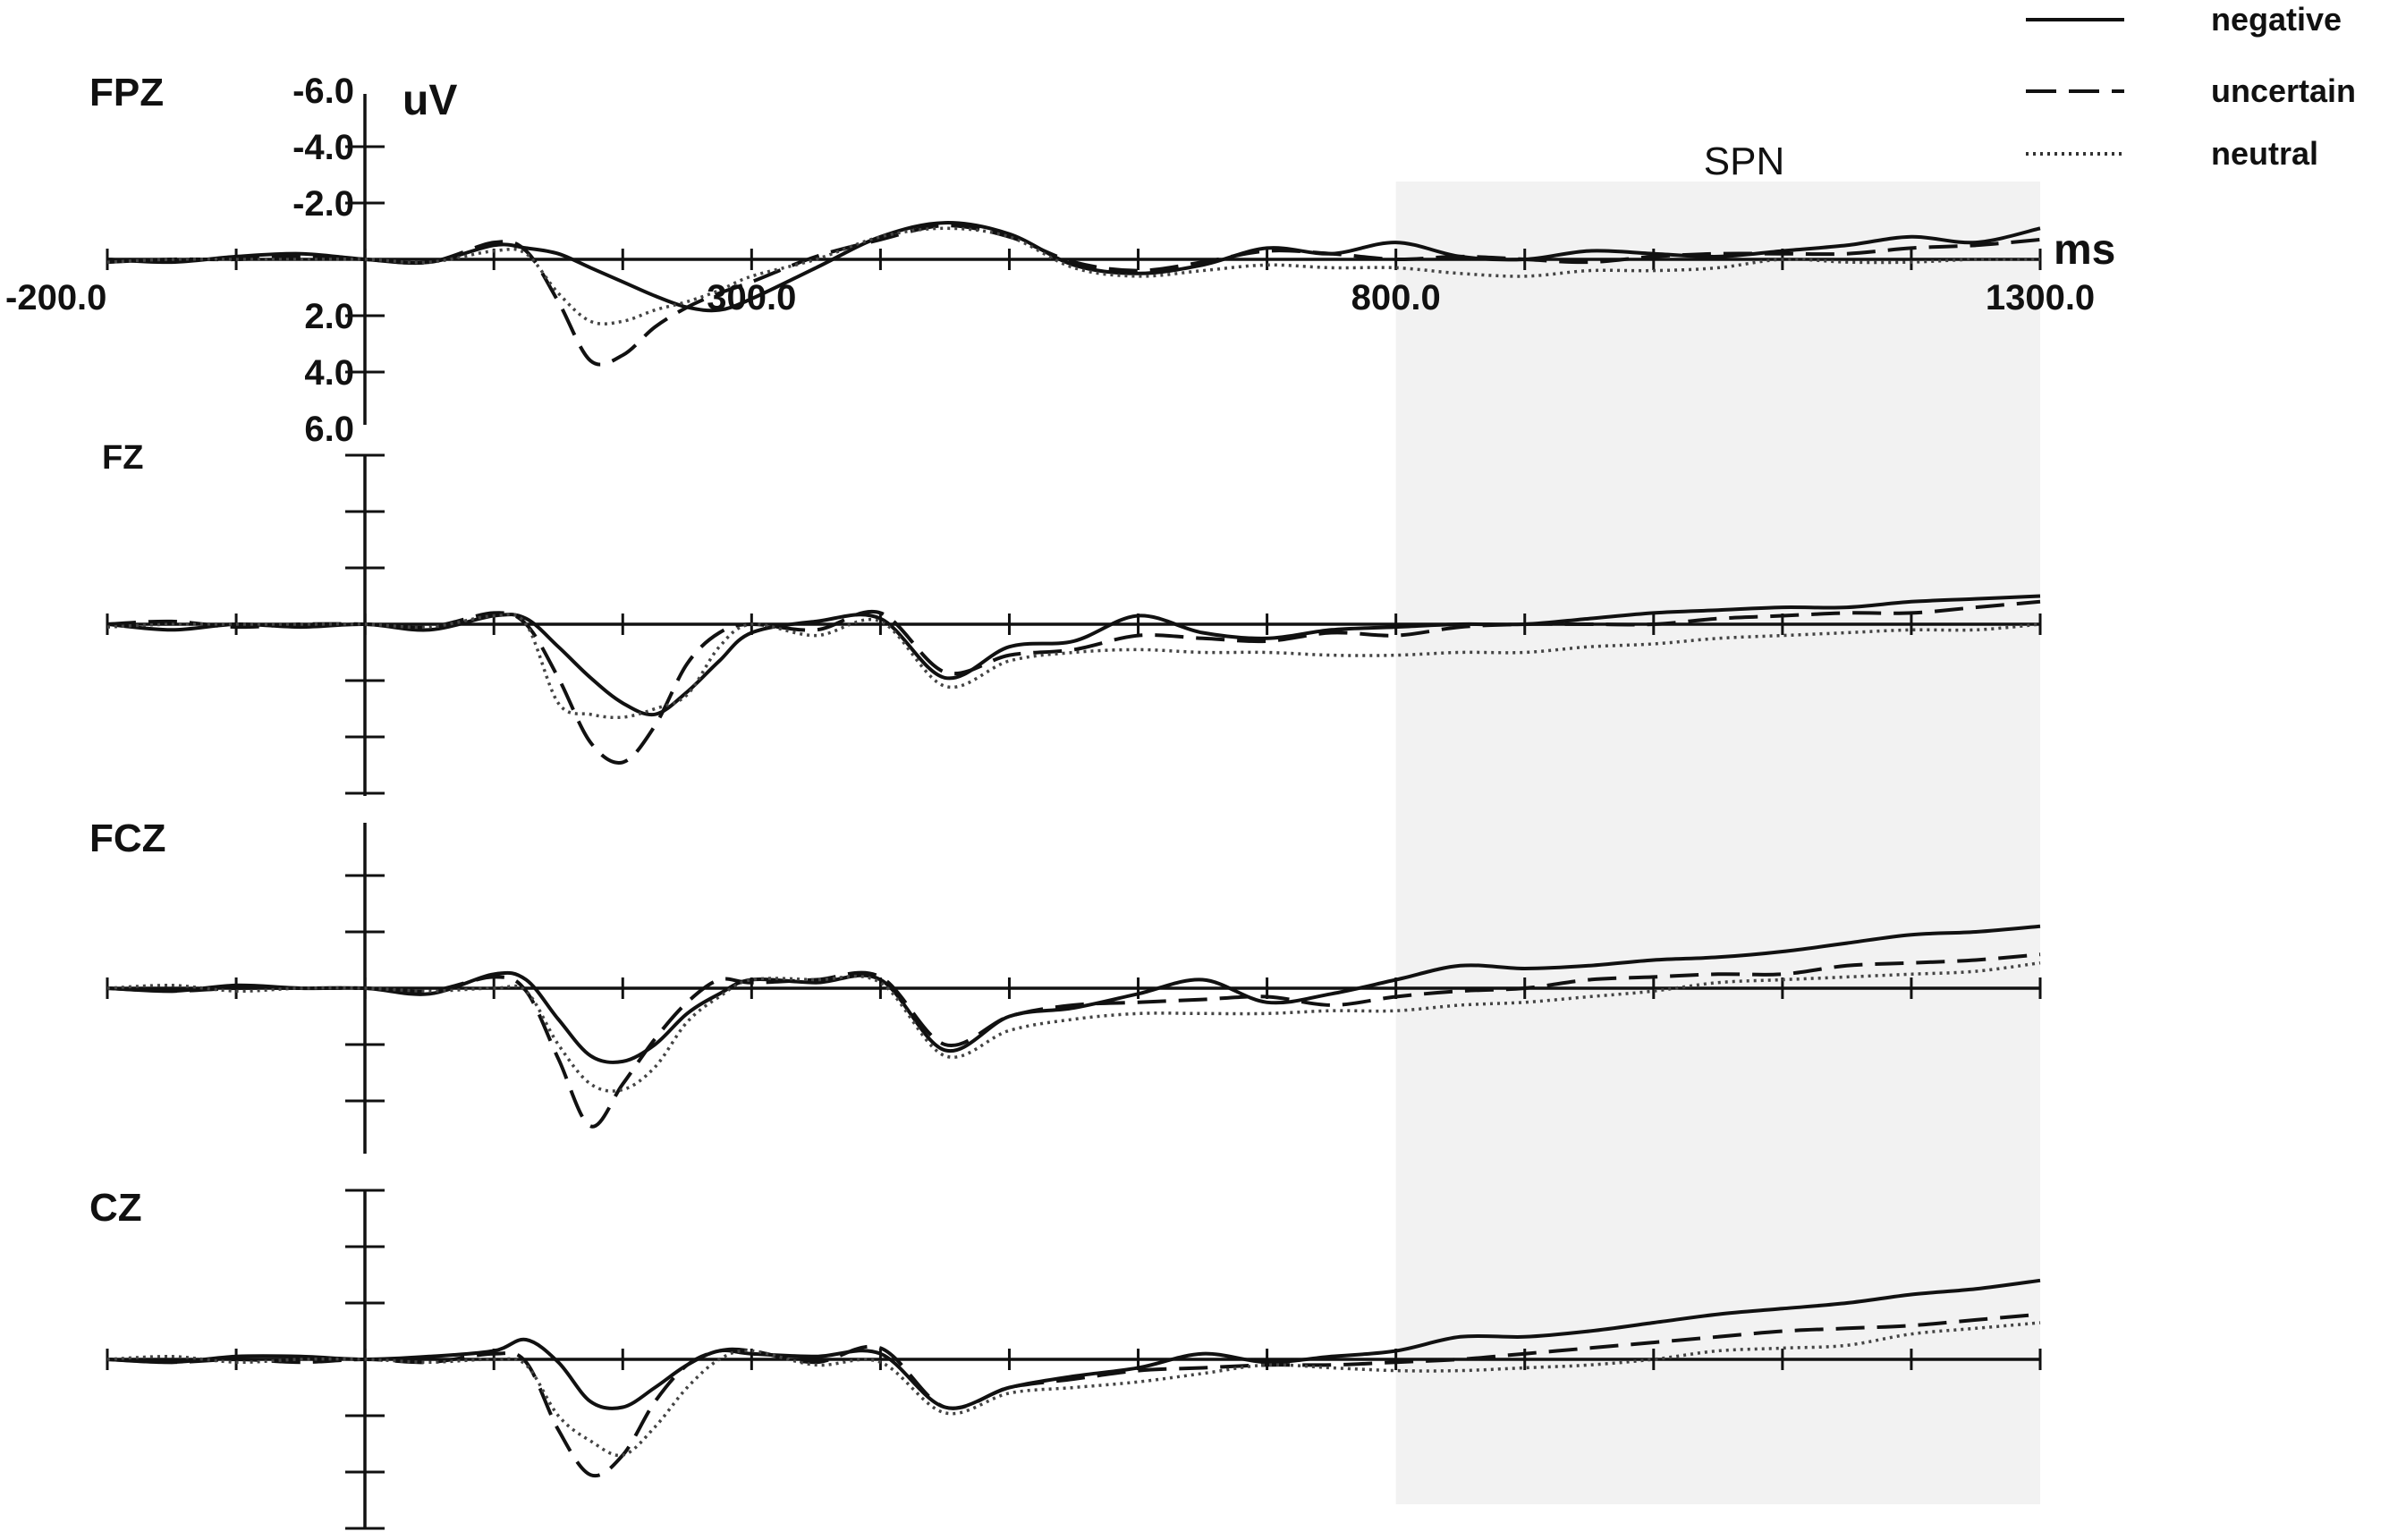 The width and height of the screenshot is (2389, 1540). I want to click on series-neutral-fcz, so click(1073, 1026).